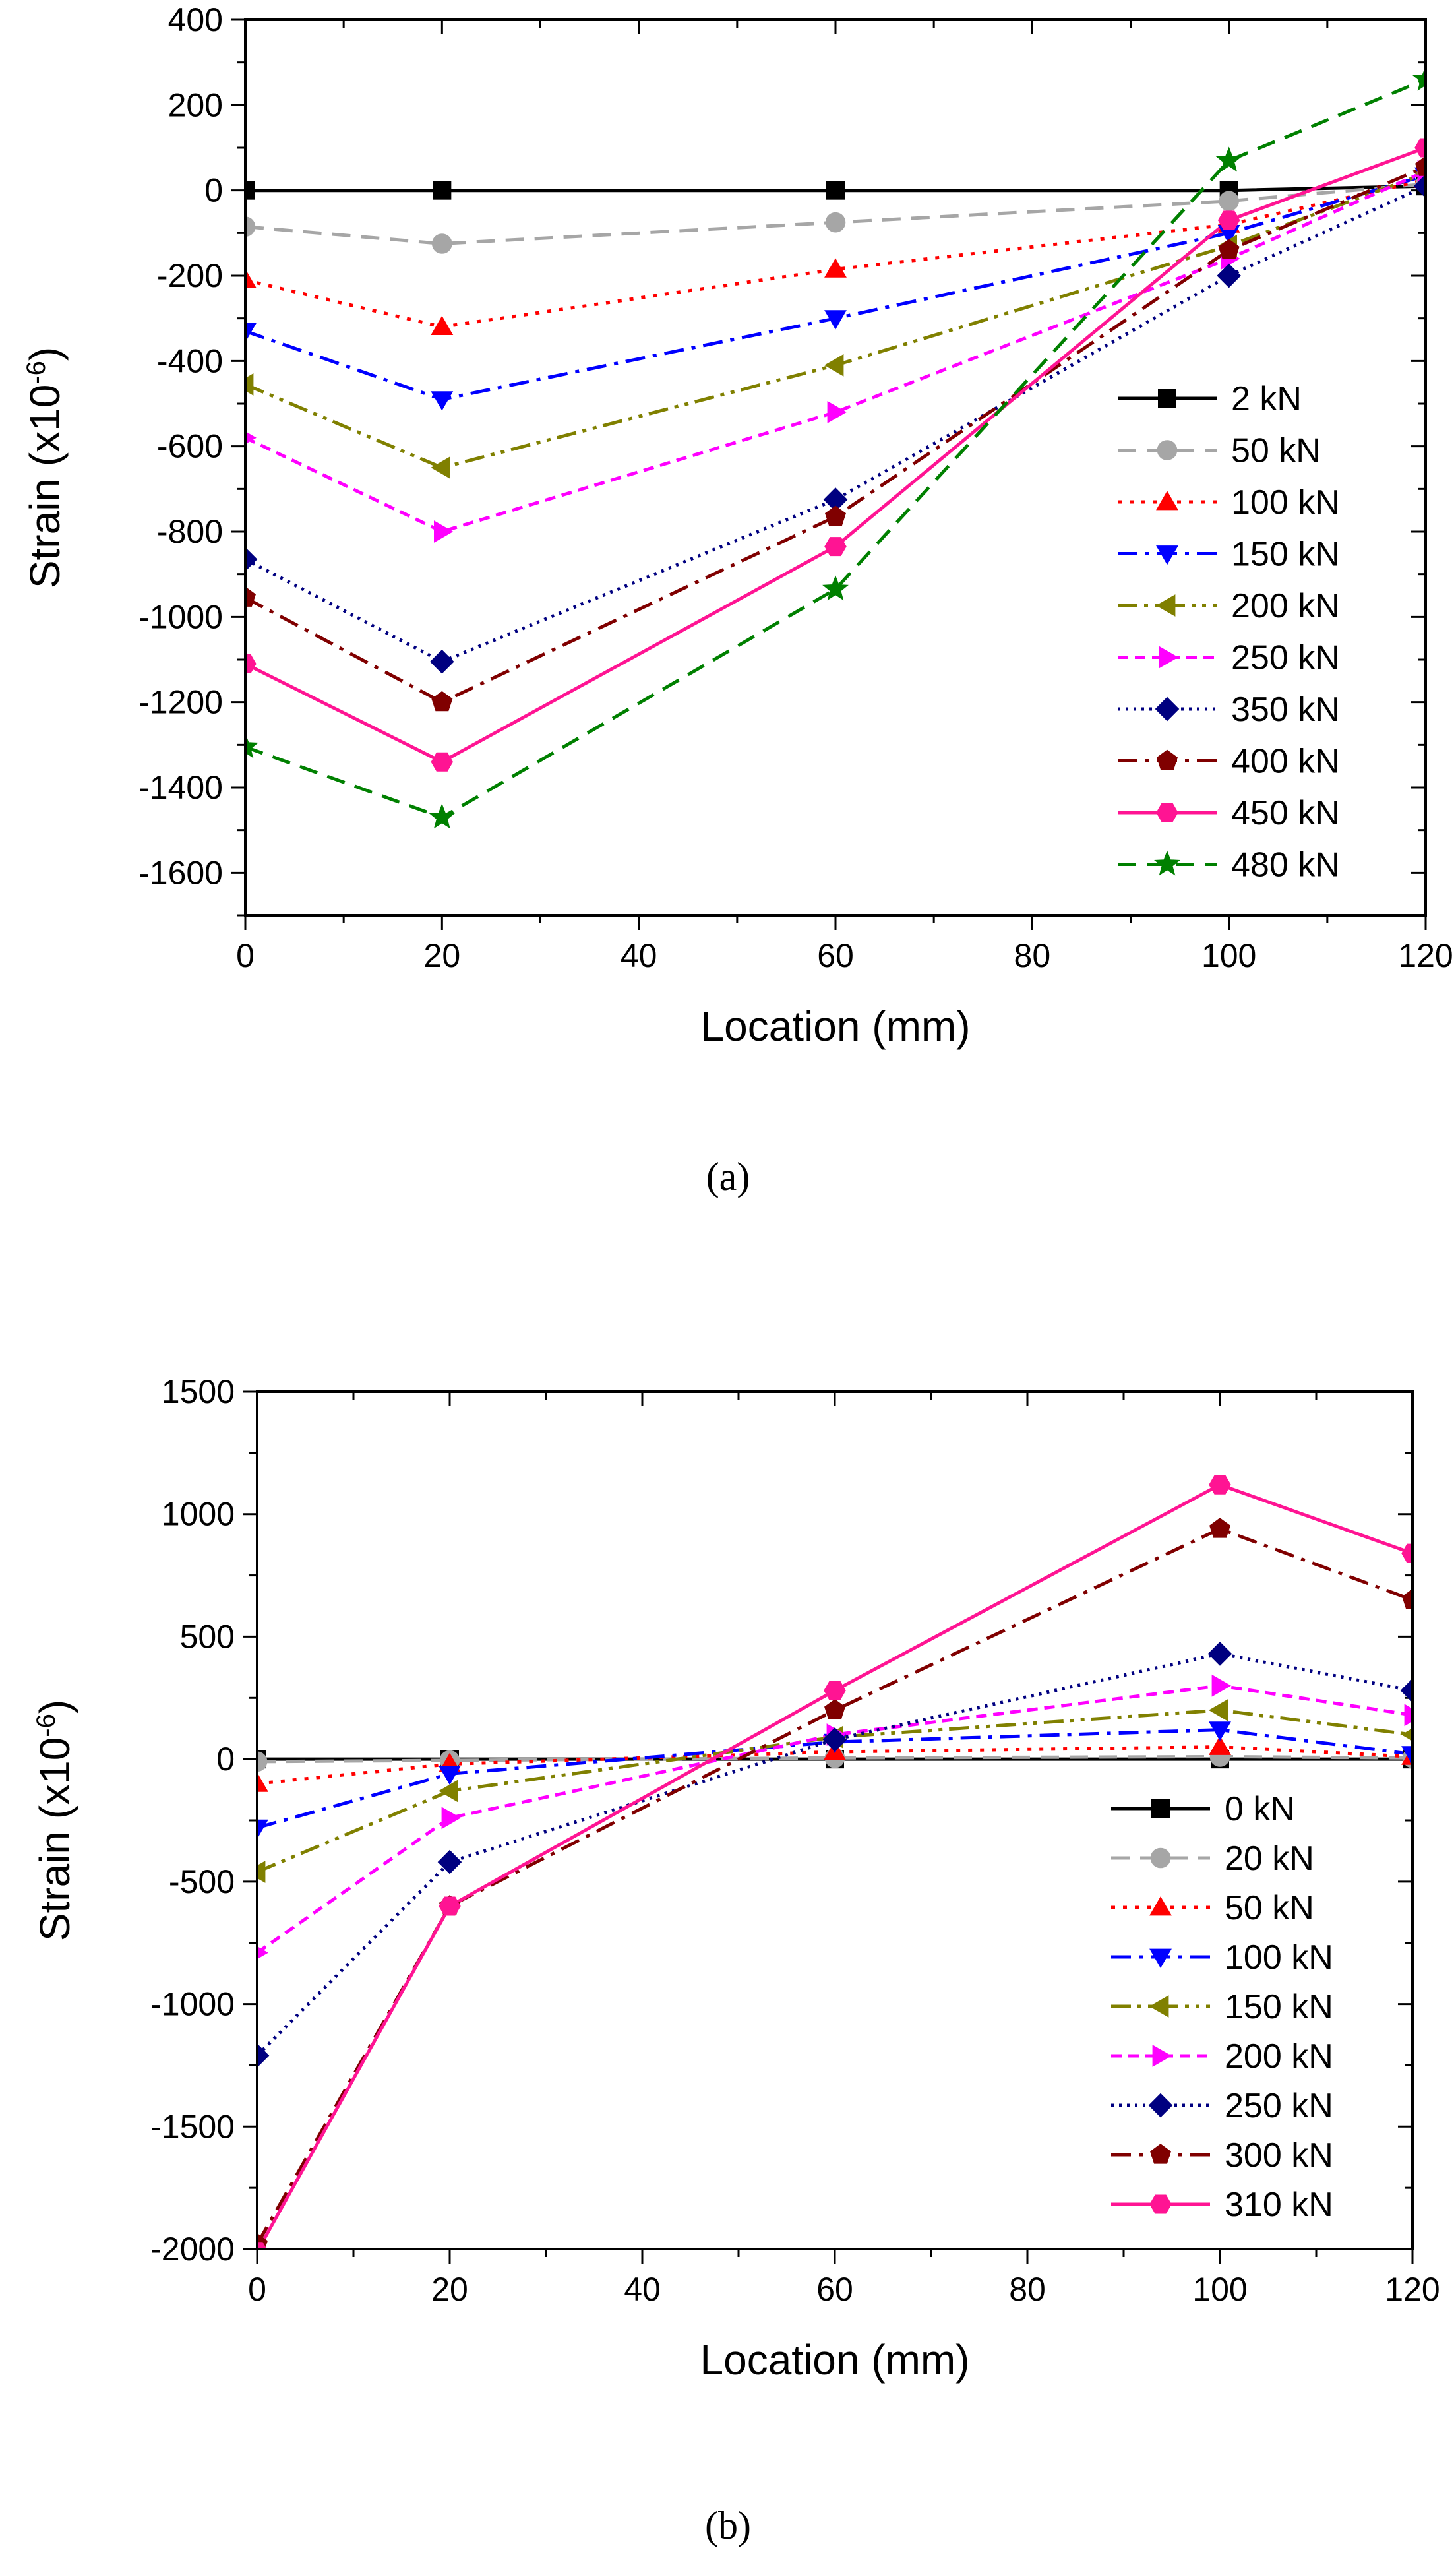 Image resolution: width=1456 pixels, height=2569 pixels. I want to click on chart-1-y-axis-title: Strain (x10-6), so click(55, 1820).